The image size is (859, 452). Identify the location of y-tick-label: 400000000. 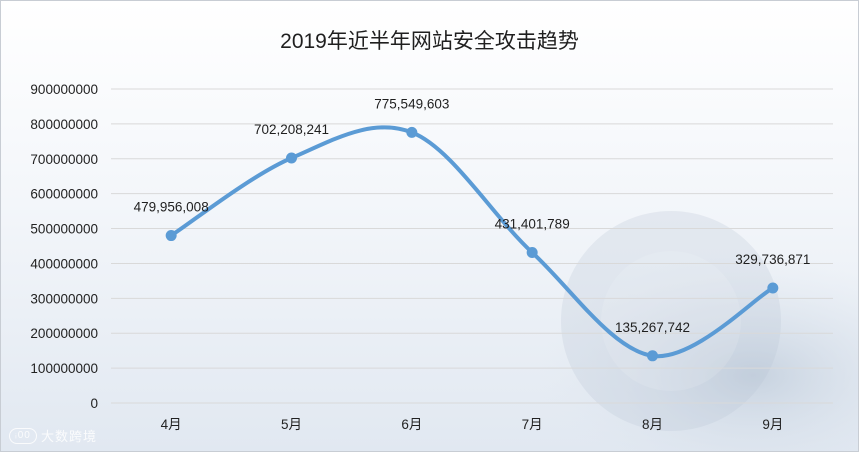
(64, 263).